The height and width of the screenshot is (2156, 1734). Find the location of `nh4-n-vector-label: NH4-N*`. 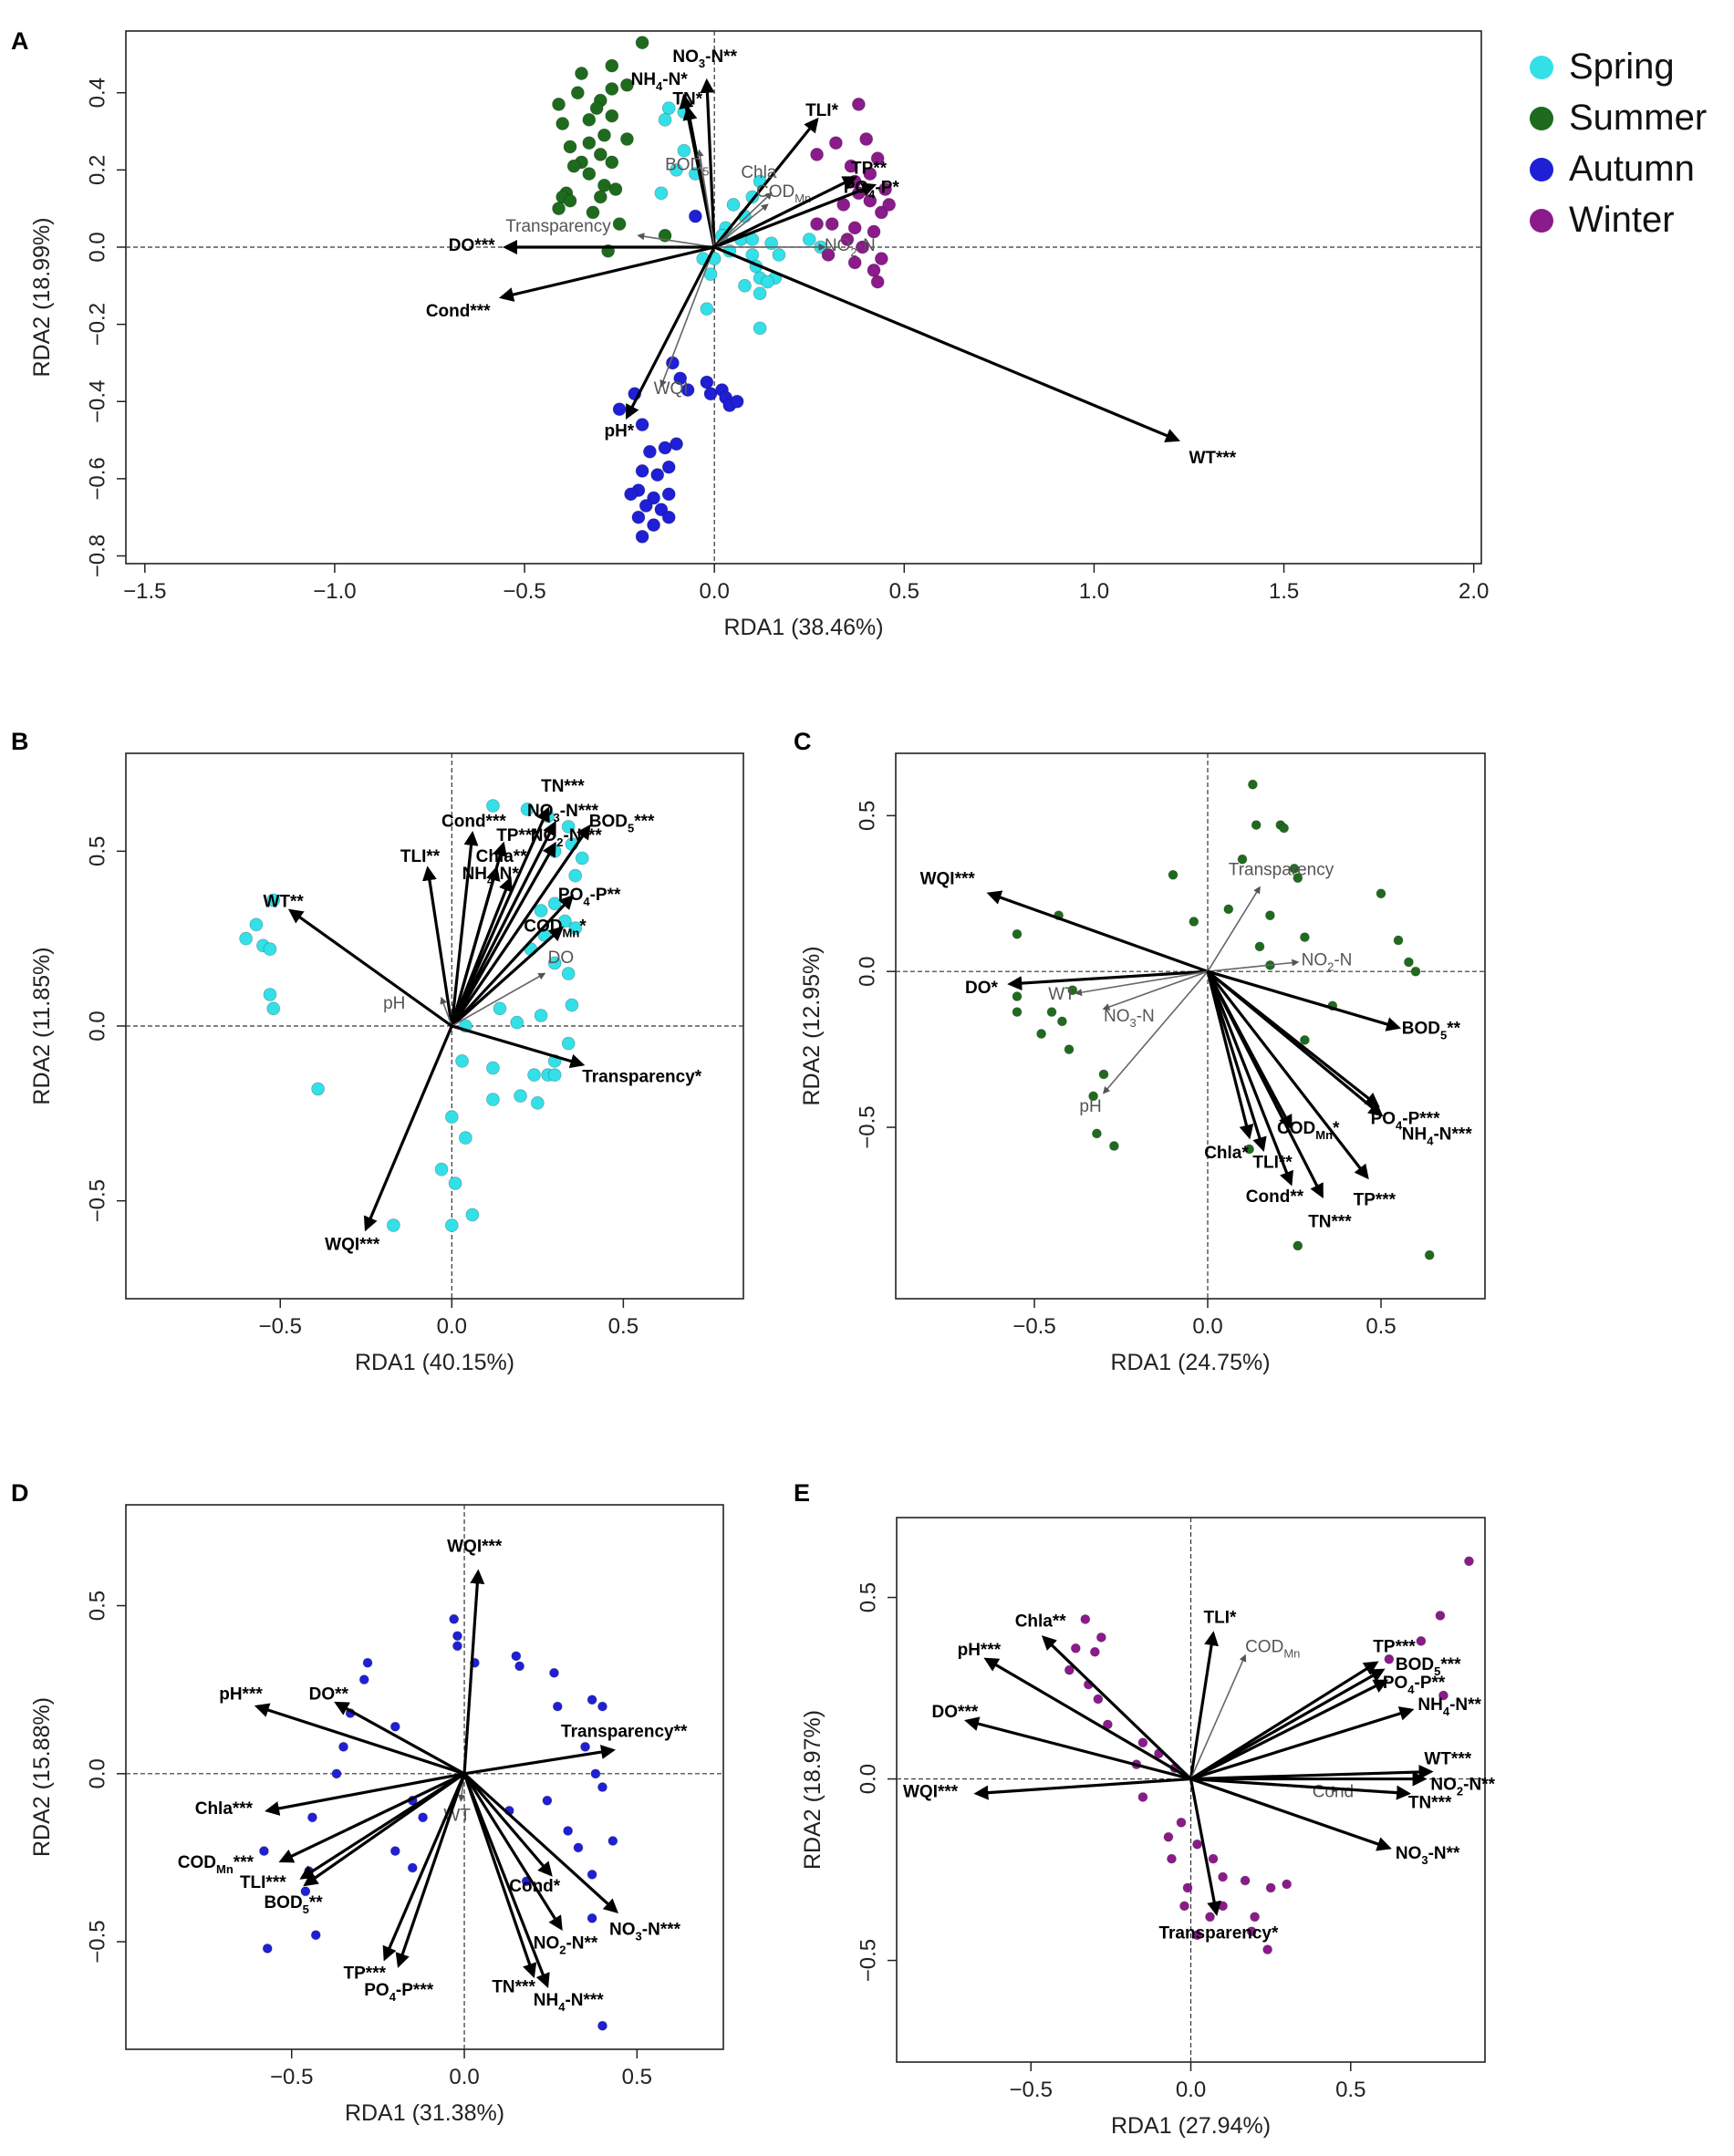

nh4-n-vector-label: NH4-N* is located at coordinates (660, 81).